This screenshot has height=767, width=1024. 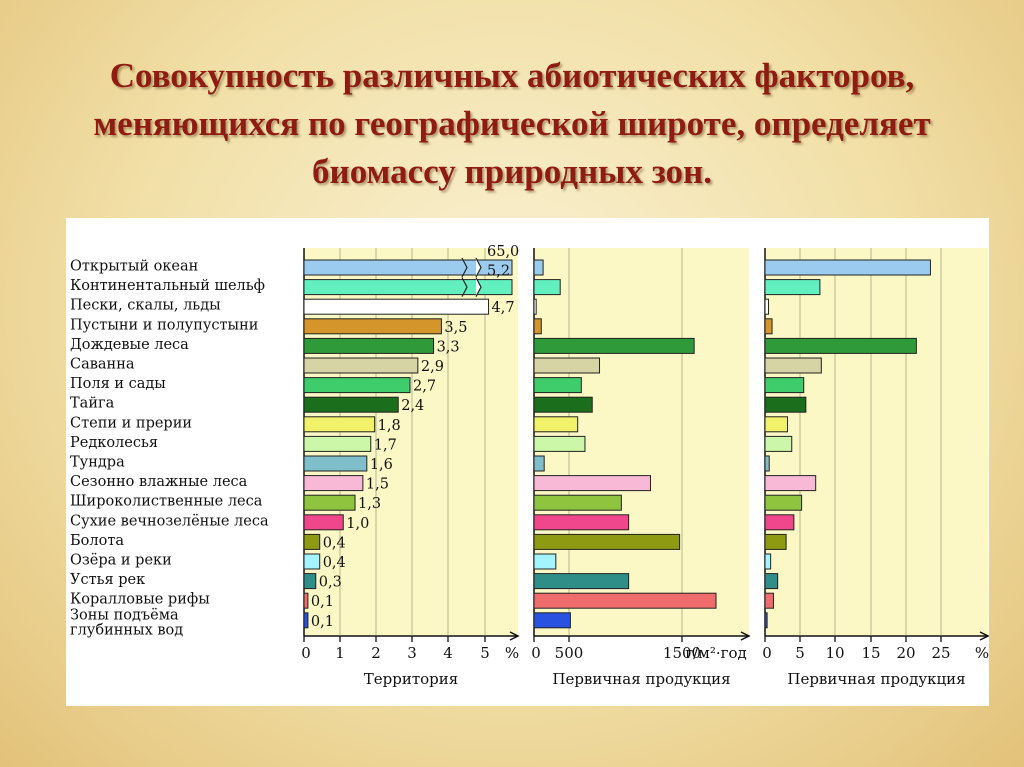 I want to click on x-tick-label-0-2: 2, so click(x=376, y=653).